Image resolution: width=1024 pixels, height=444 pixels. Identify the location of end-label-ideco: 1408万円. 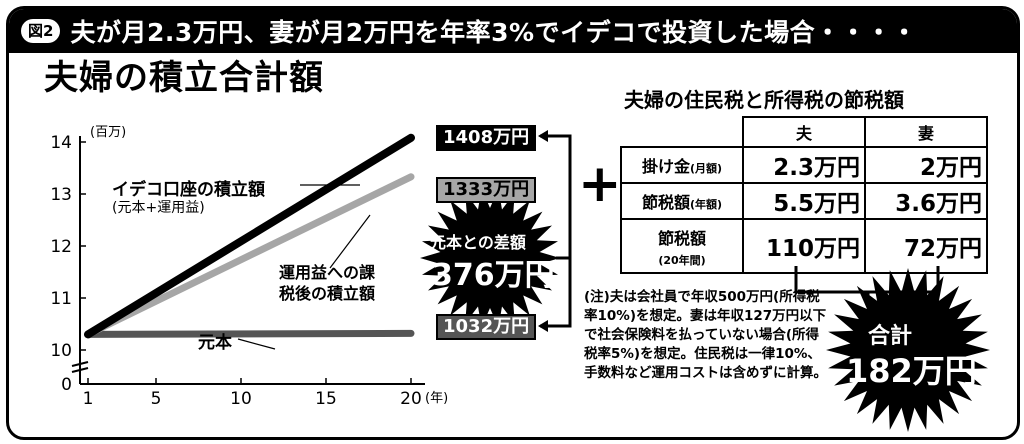
(486, 138).